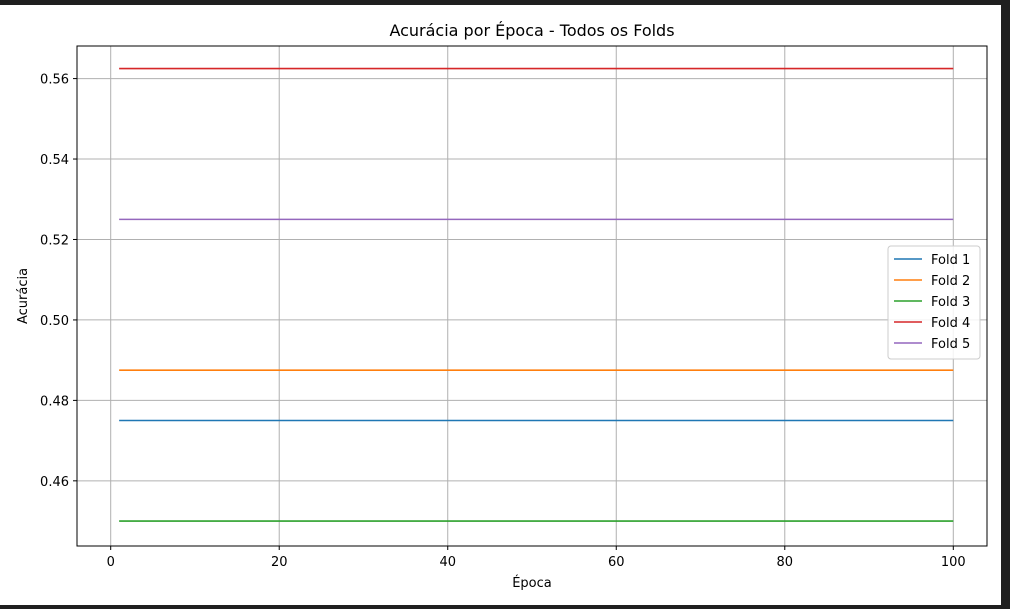 The width and height of the screenshot is (1010, 609). I want to click on x-tick-label: 40, so click(447, 562).